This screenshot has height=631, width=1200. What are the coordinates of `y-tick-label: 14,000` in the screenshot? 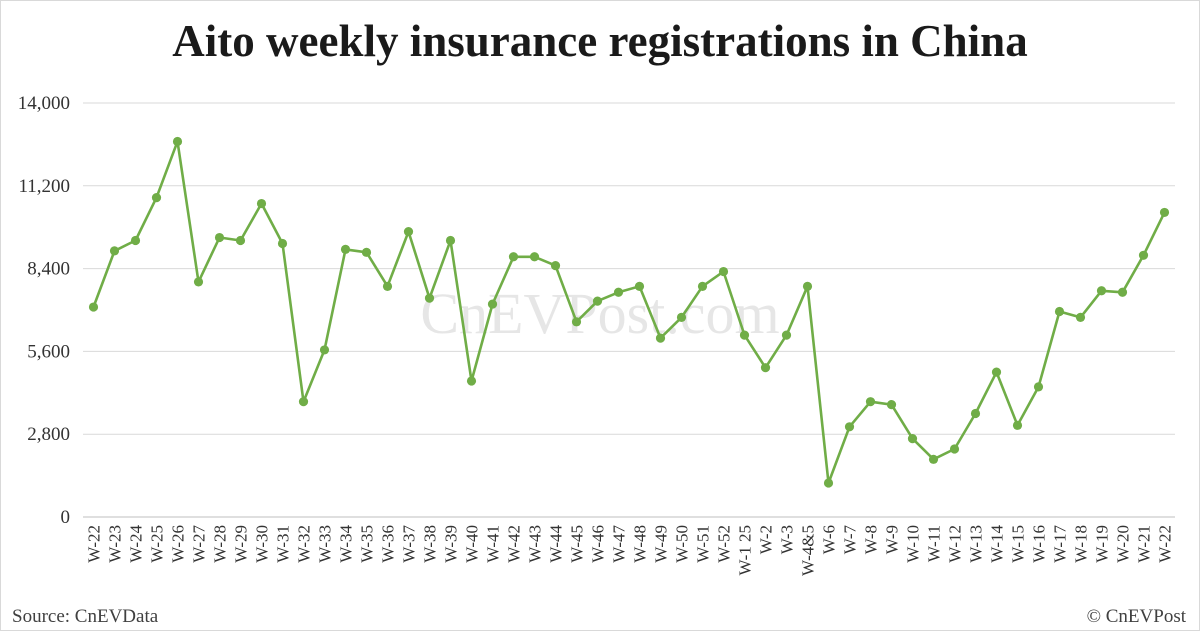 It's located at (44, 103).